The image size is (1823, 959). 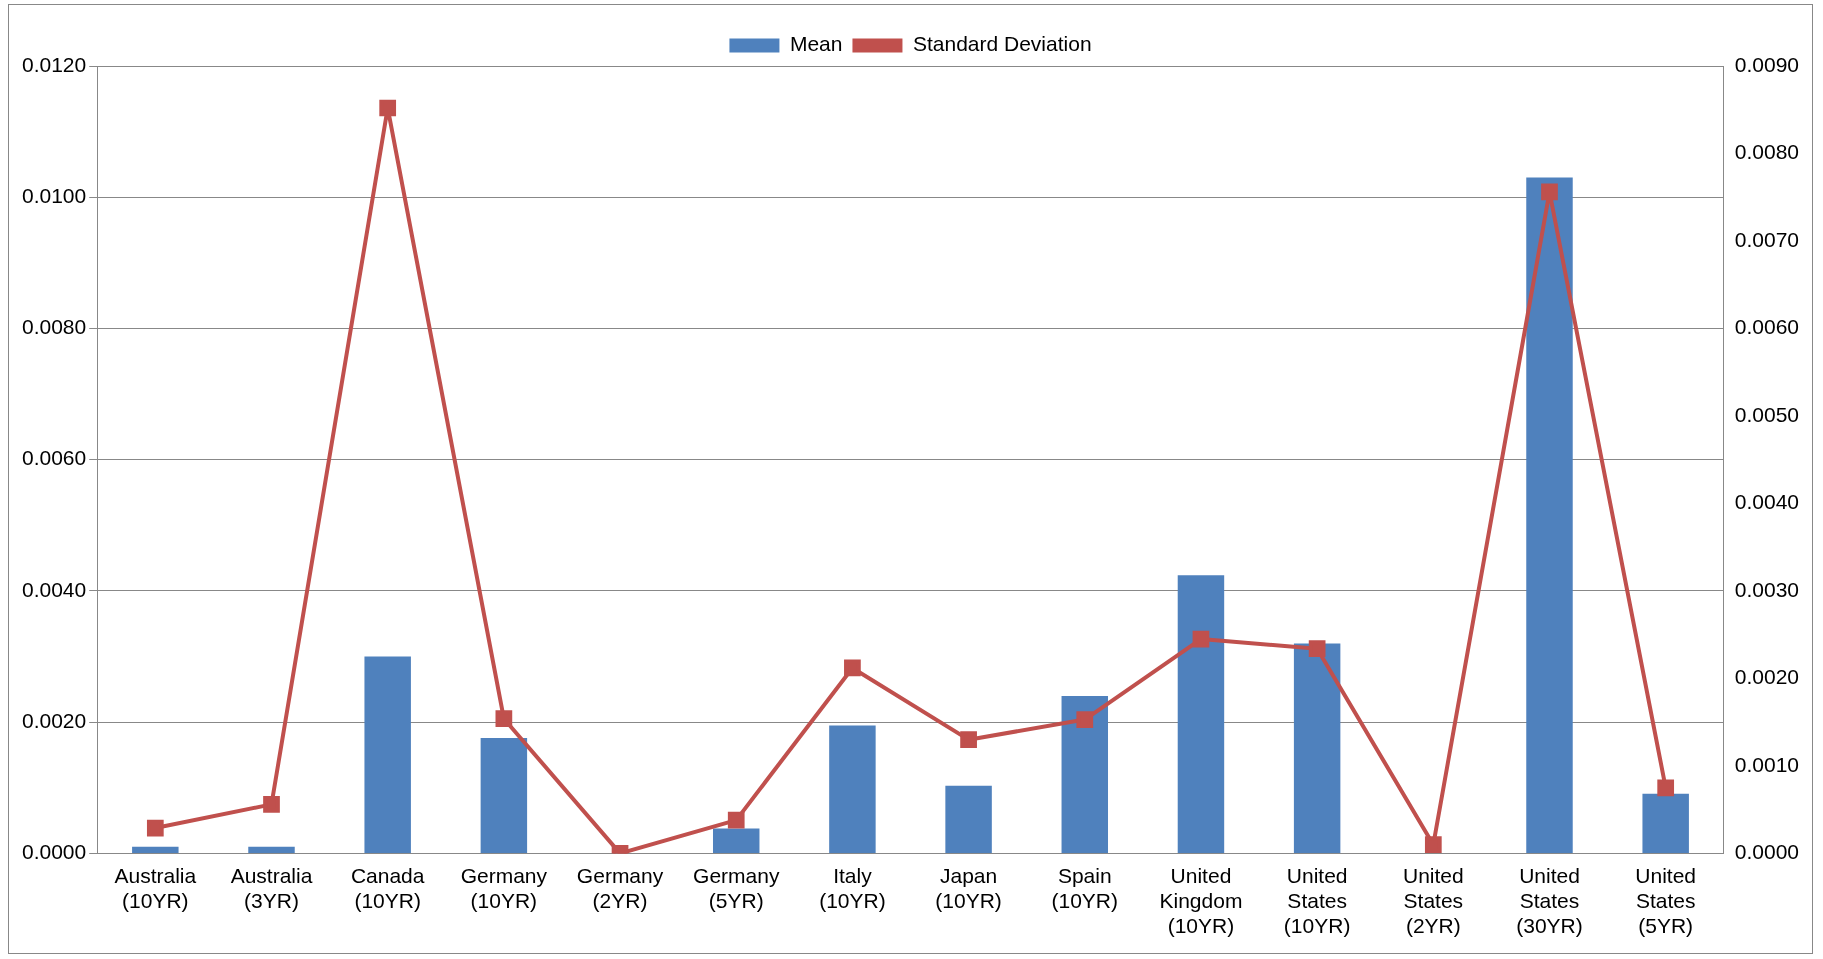 I want to click on x-tick-label: Spain (10YR), so click(x=1085, y=887).